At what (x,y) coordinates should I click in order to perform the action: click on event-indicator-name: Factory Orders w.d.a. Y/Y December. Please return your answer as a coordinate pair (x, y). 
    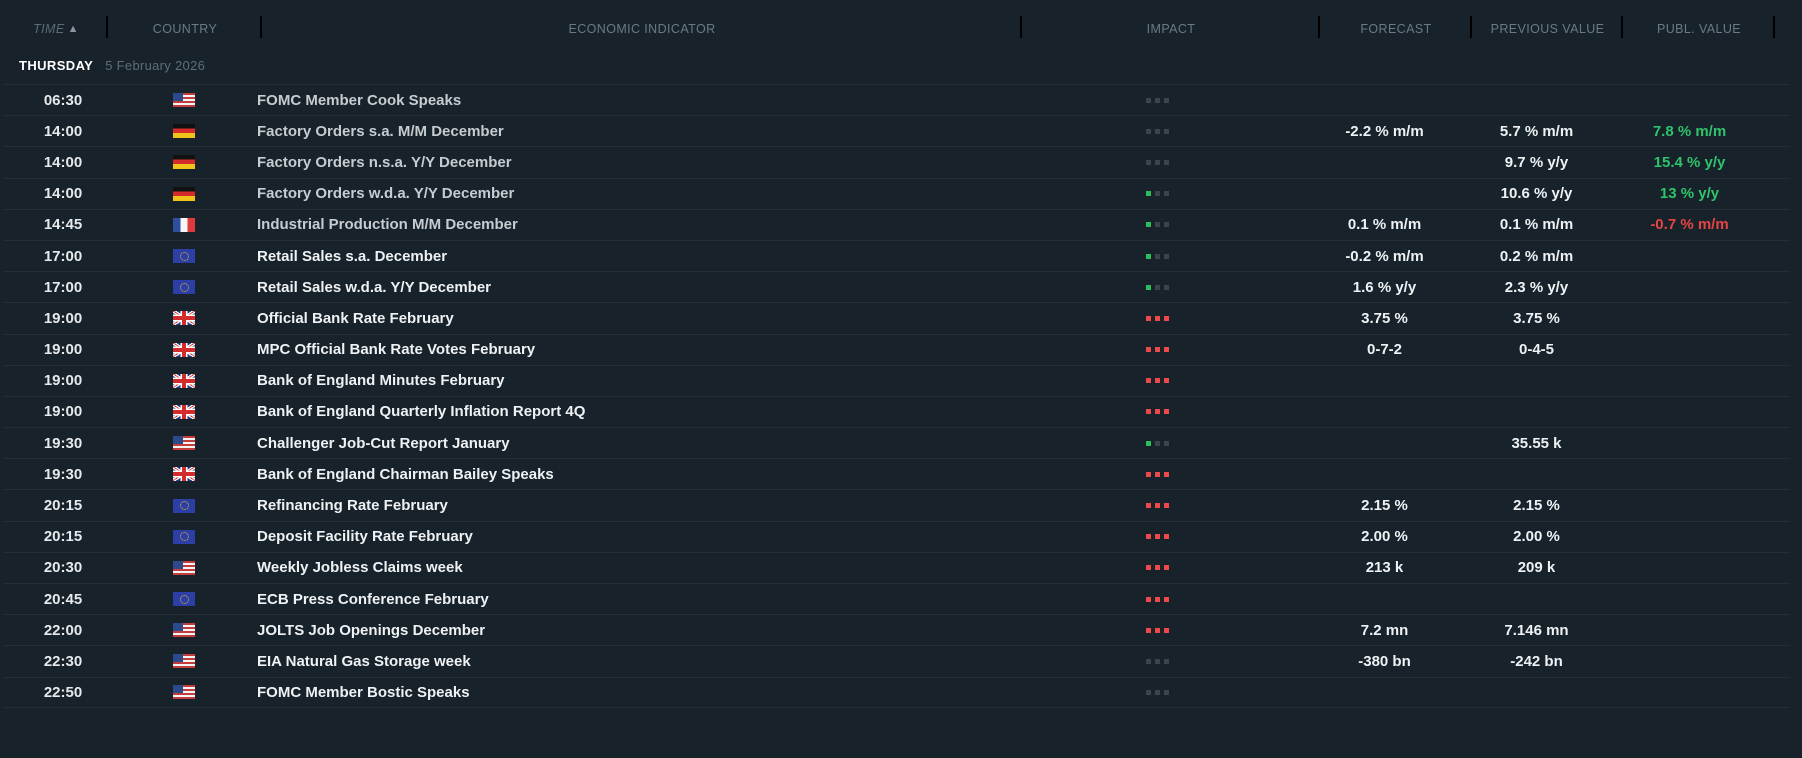
    Looking at the image, I should click on (386, 194).